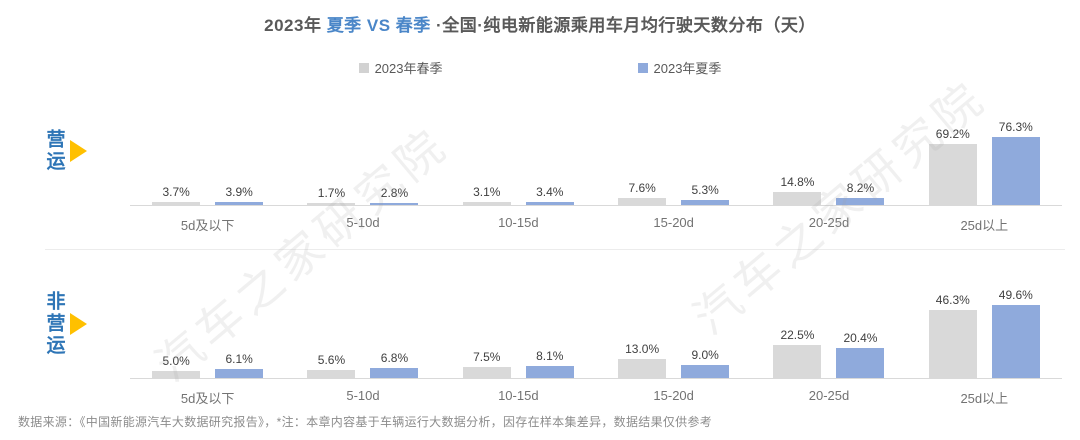 The width and height of the screenshot is (1080, 440). Describe the element at coordinates (555, 249) in the screenshot. I see `section-divider` at that location.